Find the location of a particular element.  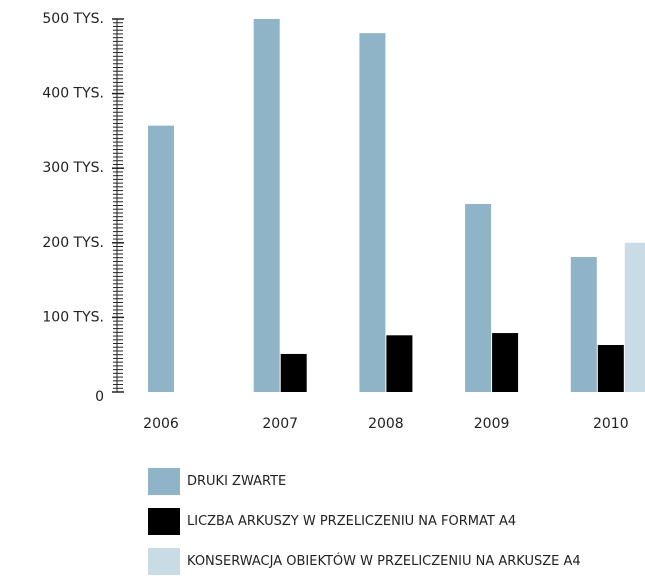

y-tick-label: 200 TYS. is located at coordinates (73, 243).